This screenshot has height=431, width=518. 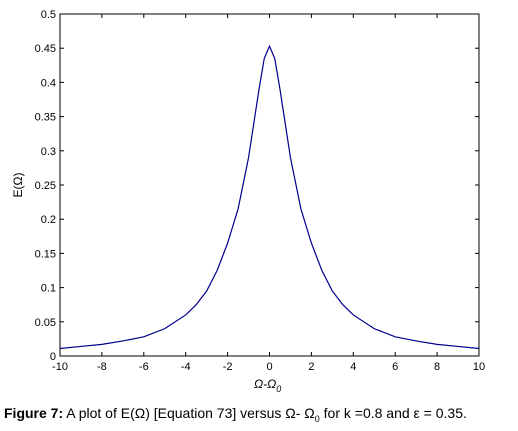 I want to click on y-axis-title: E(Ω), so click(x=18, y=185).